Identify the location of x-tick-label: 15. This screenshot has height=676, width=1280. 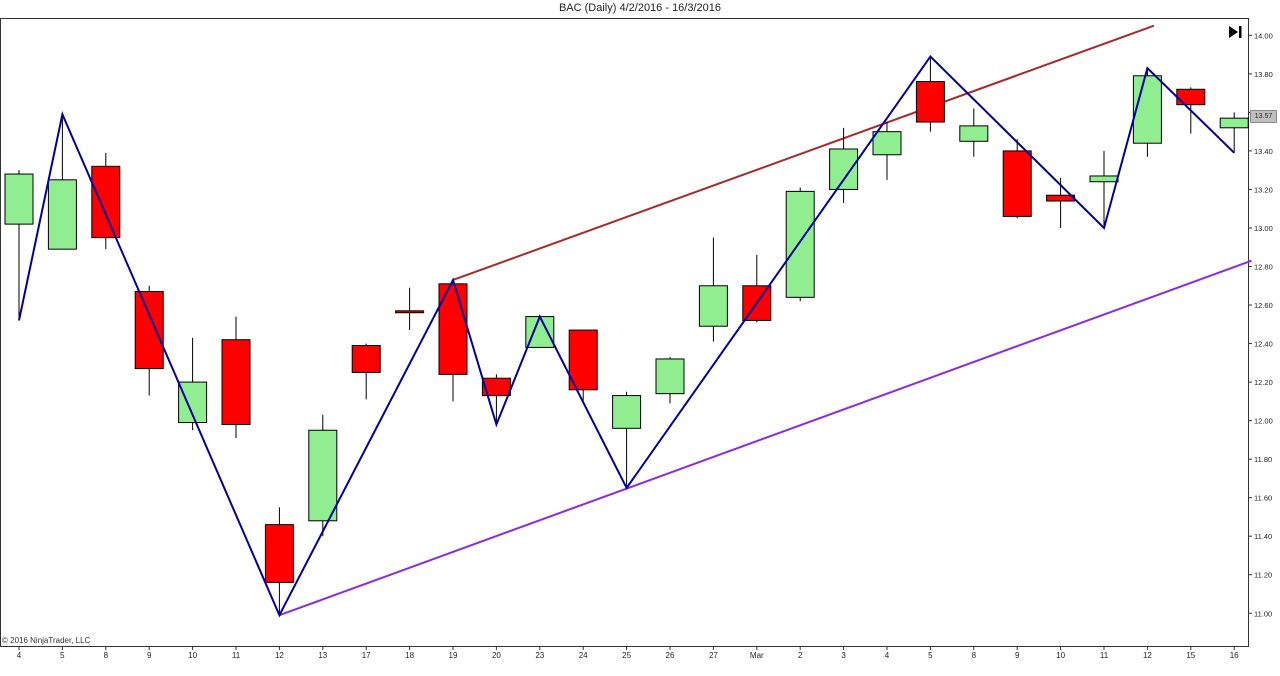
(1190, 655).